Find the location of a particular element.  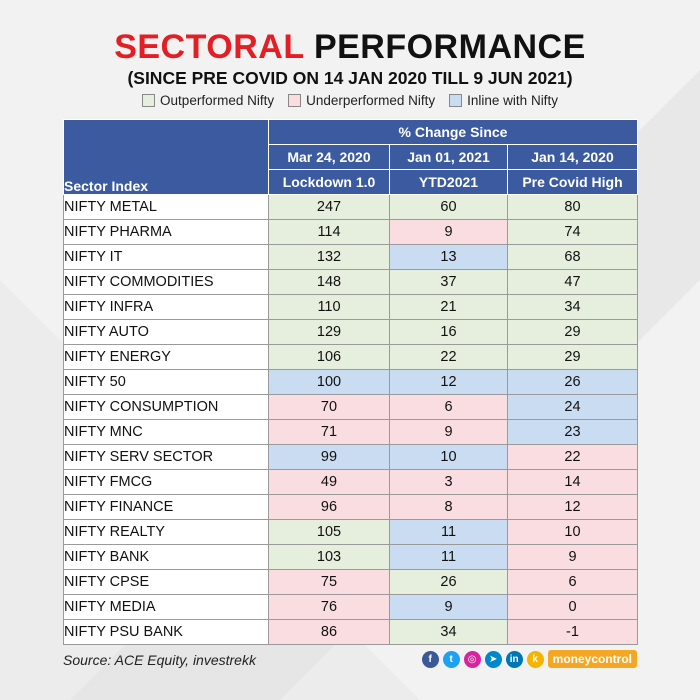

sector-name: NIFTY FINANCE is located at coordinates (166, 507).